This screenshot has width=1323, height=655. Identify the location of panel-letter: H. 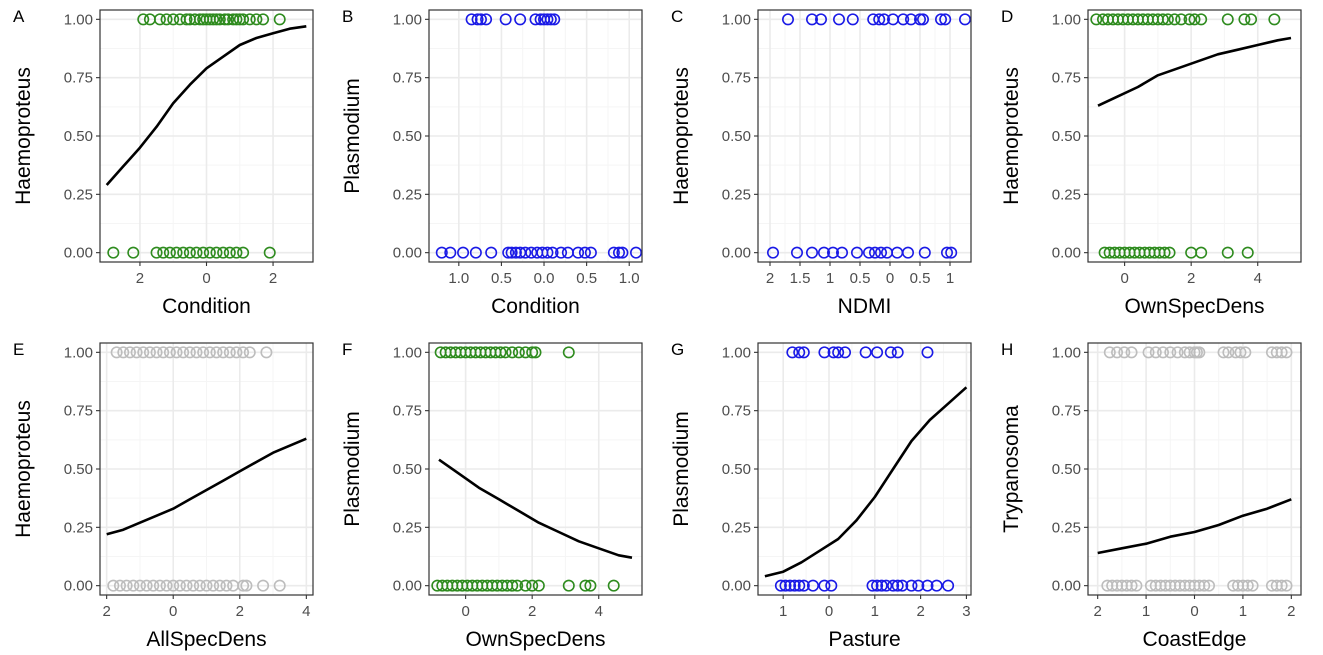
(1007, 349).